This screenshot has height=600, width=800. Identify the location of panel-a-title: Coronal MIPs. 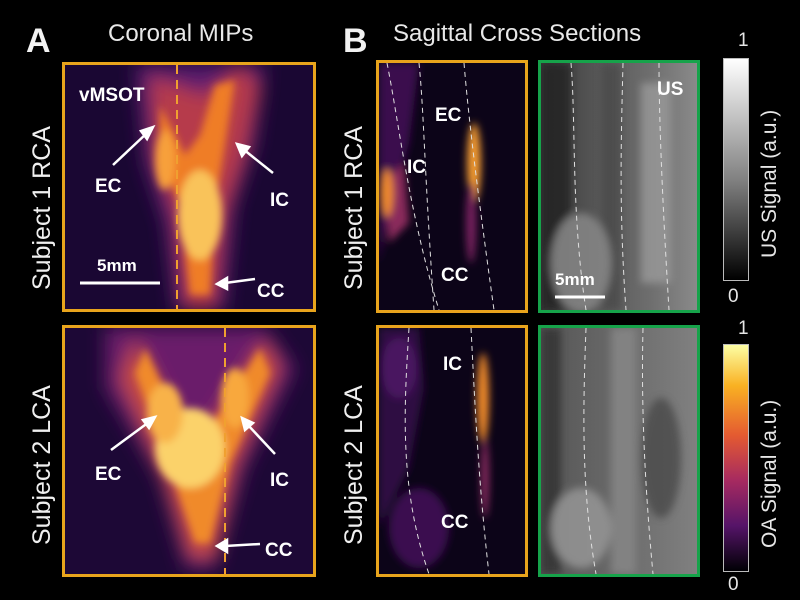
(181, 33).